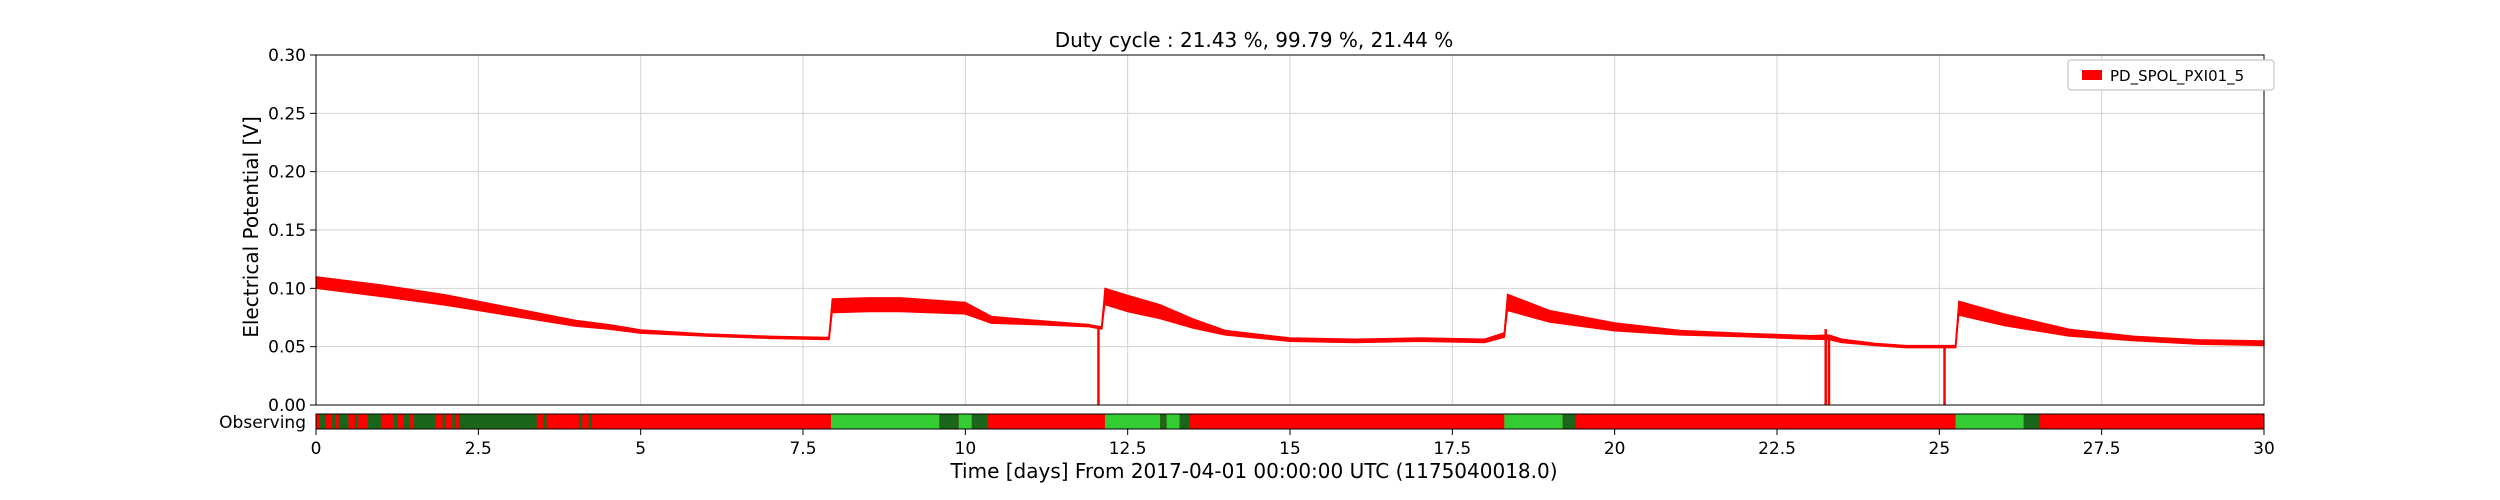  Describe the element at coordinates (2177, 76) in the screenshot. I see `legend-label: PD_SPOL_PXI01_5` at that location.